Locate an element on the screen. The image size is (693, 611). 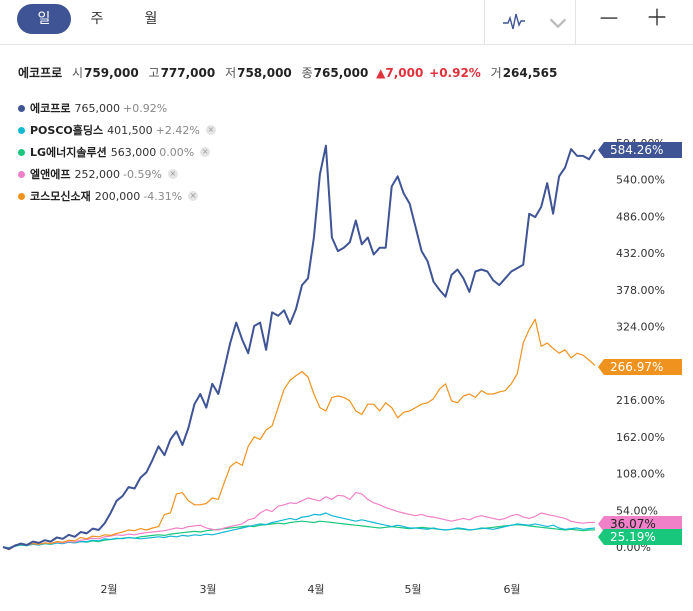
y-tick-label: 486.00% is located at coordinates (640, 216).